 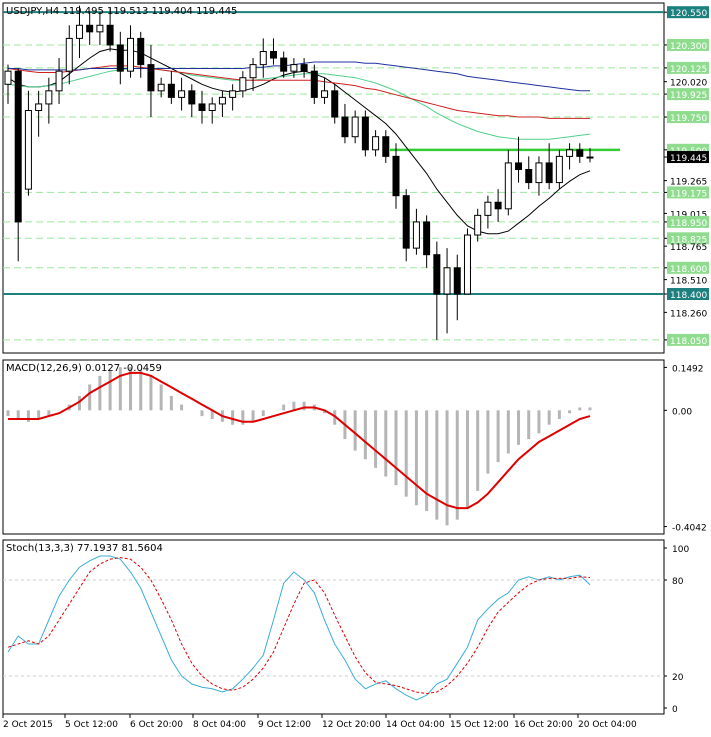 What do you see at coordinates (688, 270) in the screenshot?
I see `price-level-label: 118.600` at bounding box center [688, 270].